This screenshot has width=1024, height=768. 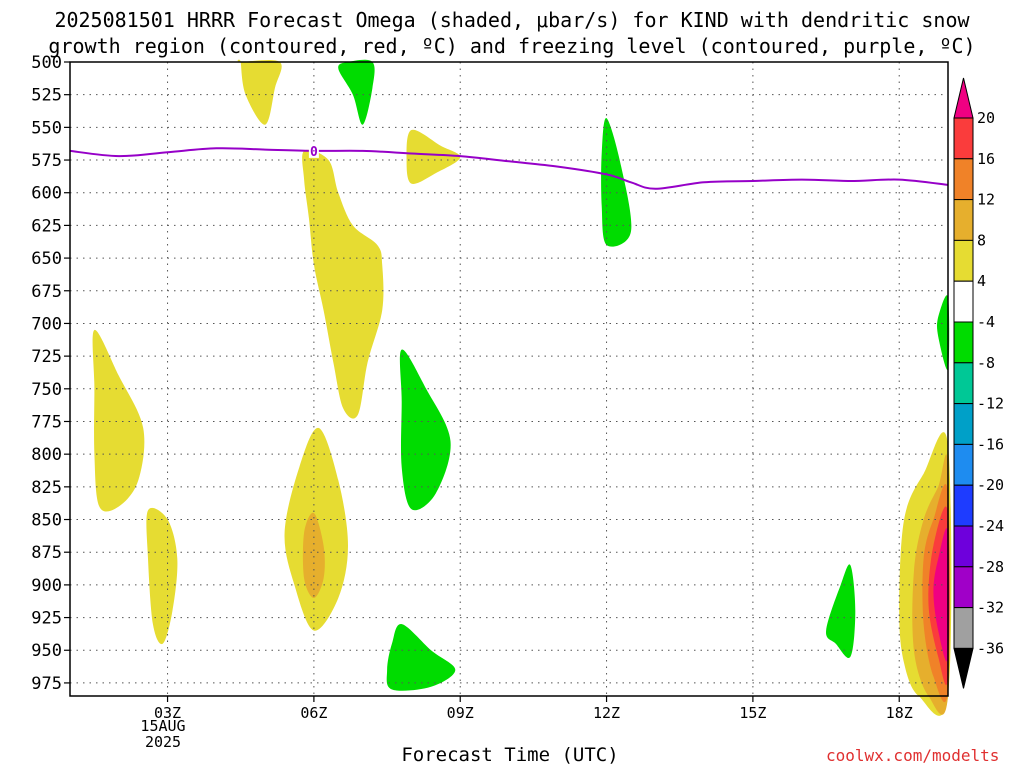 What do you see at coordinates (978, 383) in the screenshot?
I see `colorbar: 20 16 12 8 4 -4 -8 -12 -16 -20 -24 -28 -32 -36` at bounding box center [978, 383].